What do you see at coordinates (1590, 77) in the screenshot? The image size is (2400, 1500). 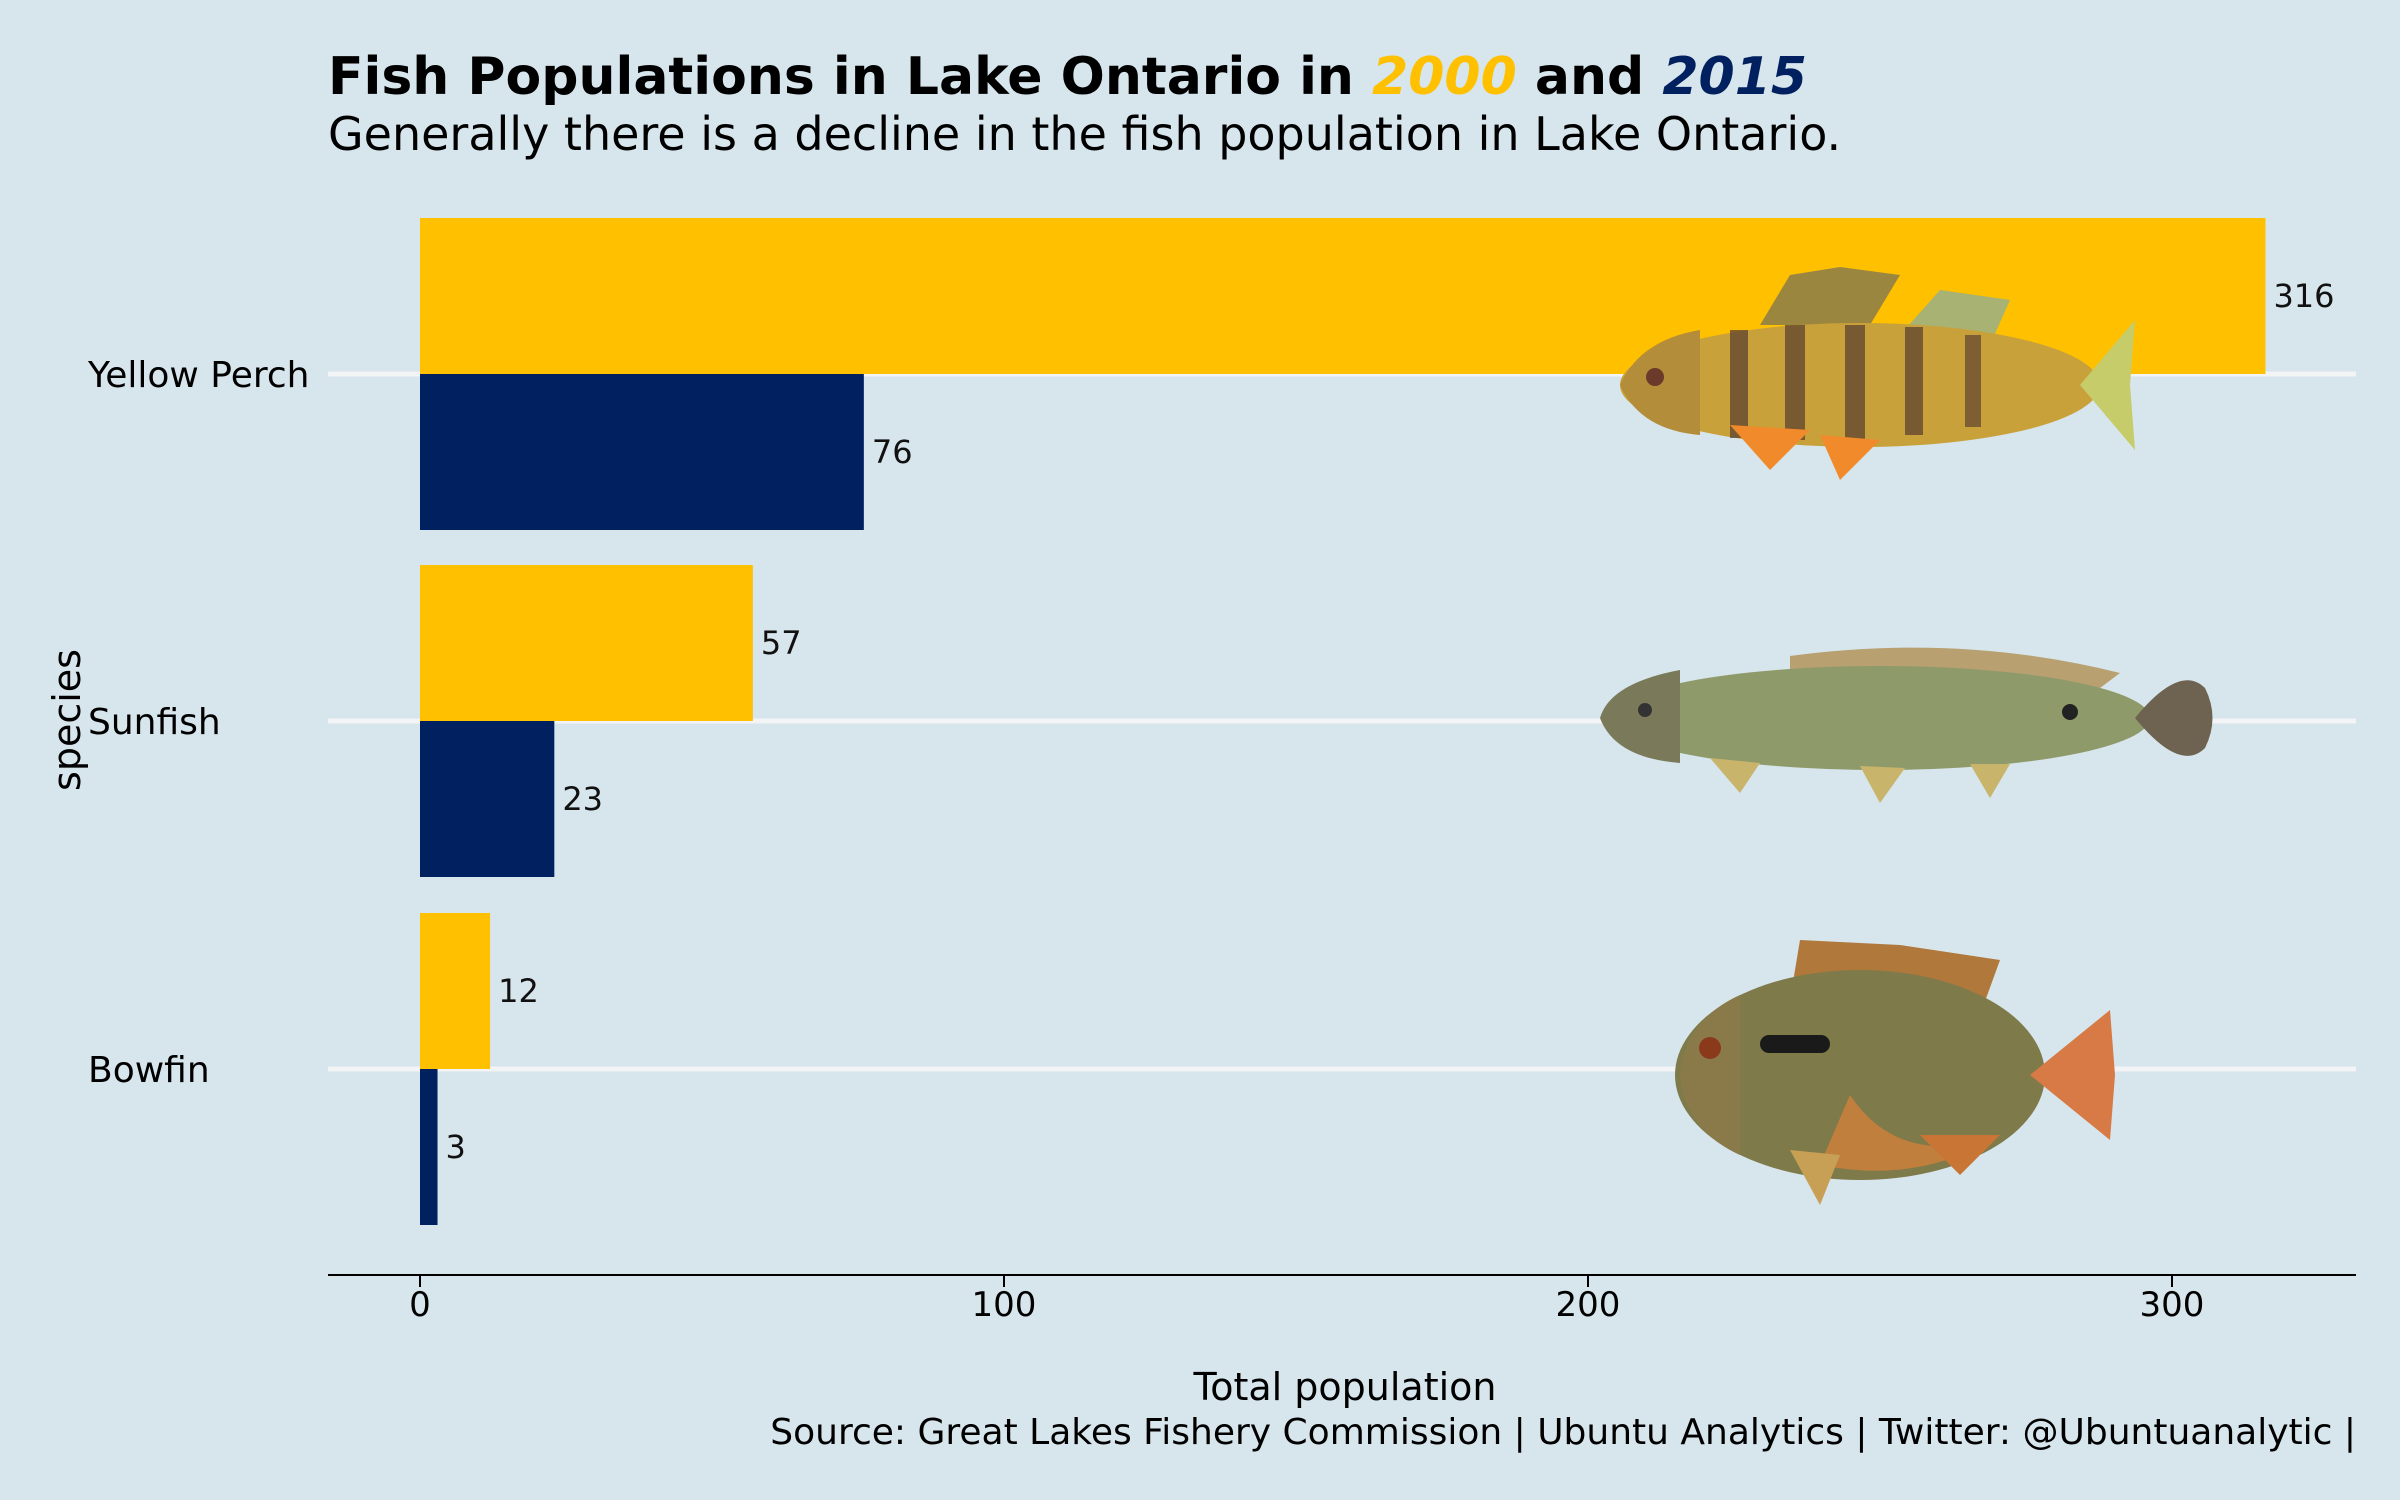 I see `title-middle: and` at bounding box center [1590, 77].